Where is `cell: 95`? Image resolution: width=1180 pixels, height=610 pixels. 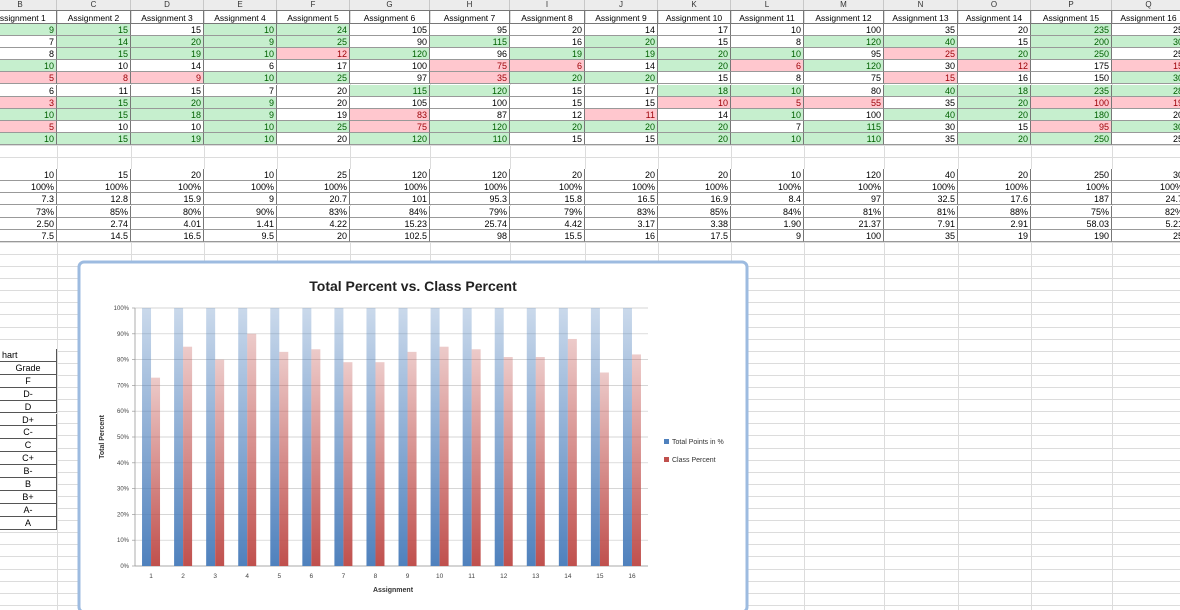
cell: 95 is located at coordinates (1071, 126).